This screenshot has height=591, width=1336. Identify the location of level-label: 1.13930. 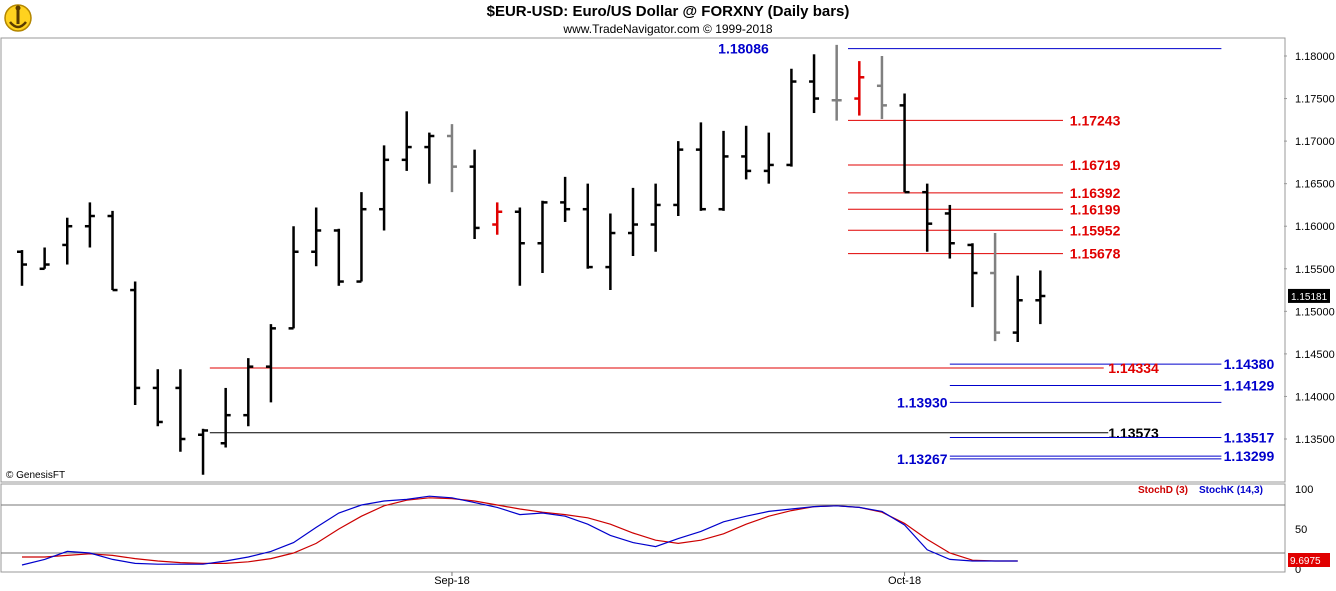
(922, 402).